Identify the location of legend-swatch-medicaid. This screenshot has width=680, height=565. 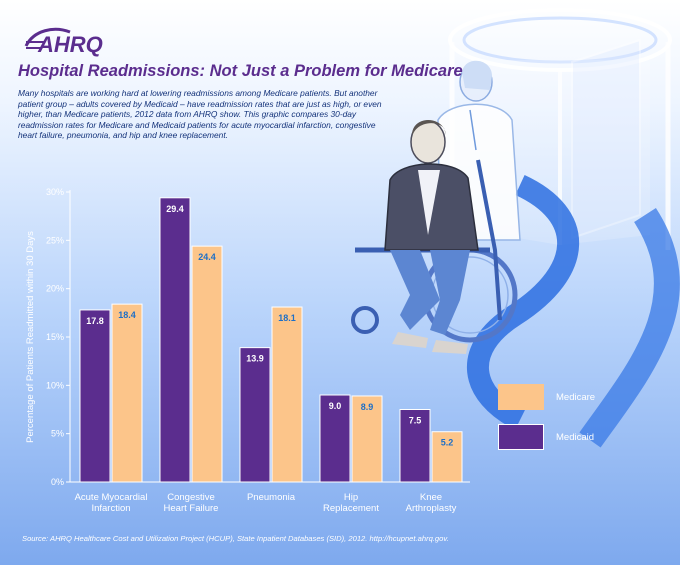
(521, 437).